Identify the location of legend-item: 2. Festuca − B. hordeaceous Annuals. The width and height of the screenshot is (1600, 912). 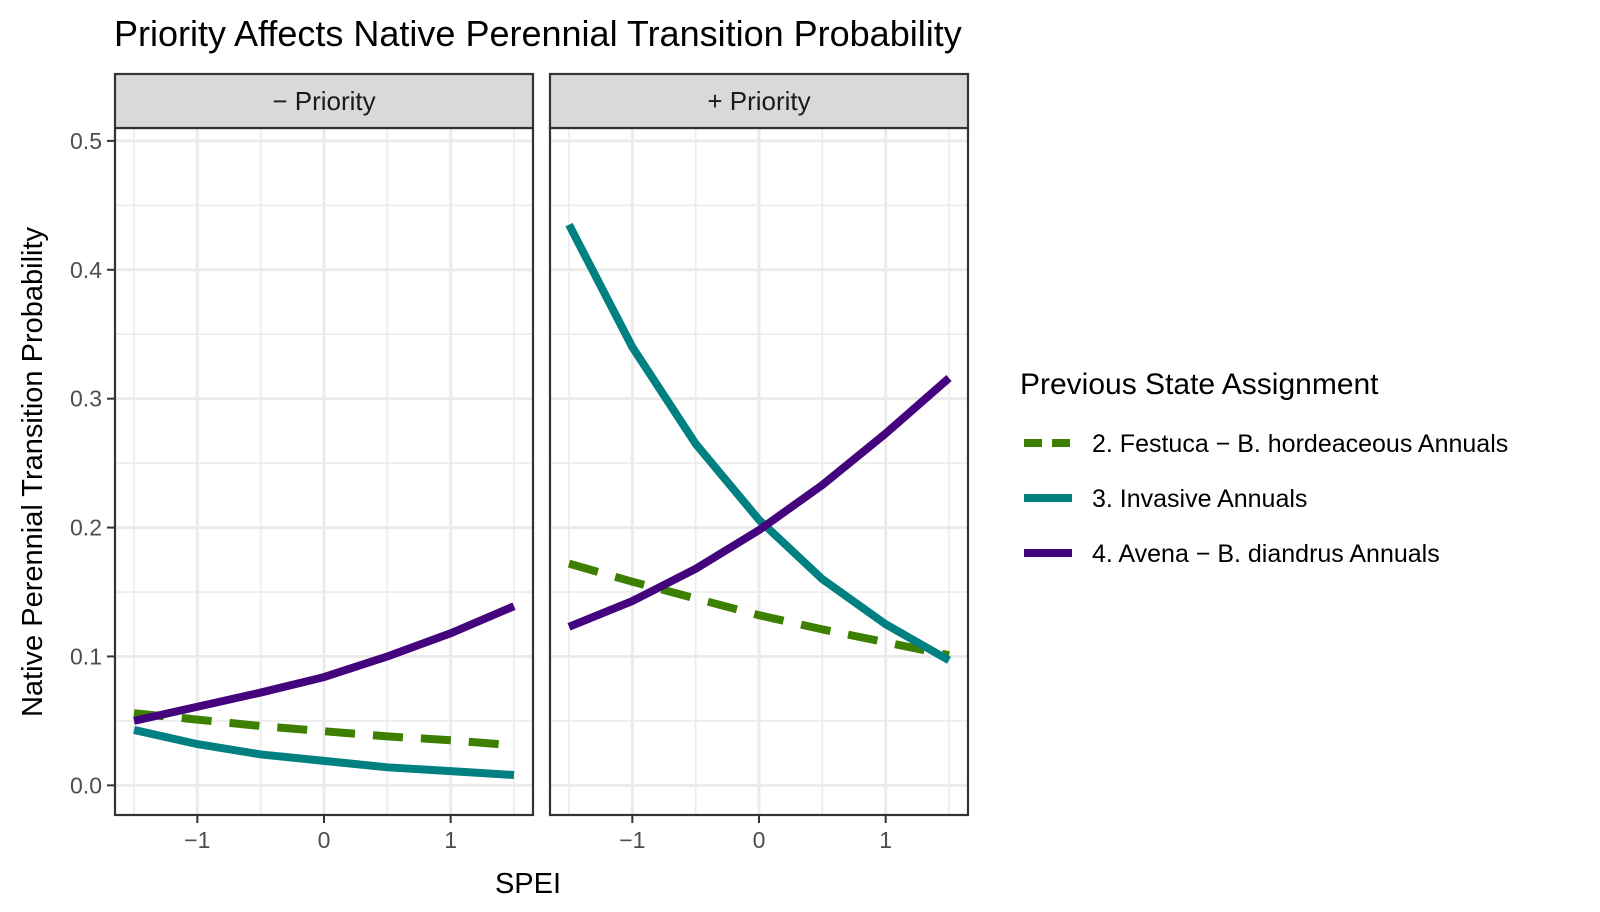
(1266, 444).